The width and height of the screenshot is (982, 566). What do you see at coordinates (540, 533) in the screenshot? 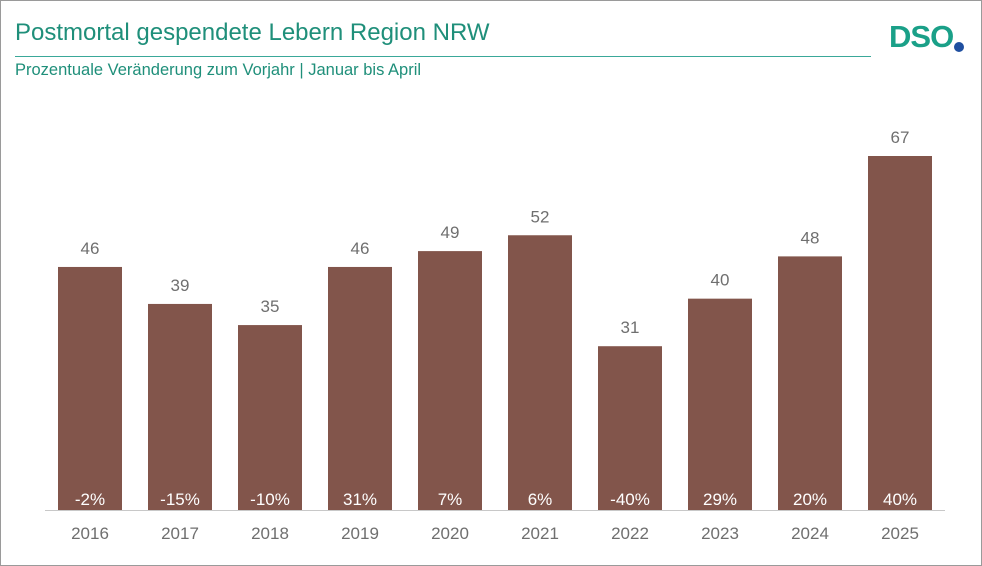
I see `x-tick-label: 2021` at bounding box center [540, 533].